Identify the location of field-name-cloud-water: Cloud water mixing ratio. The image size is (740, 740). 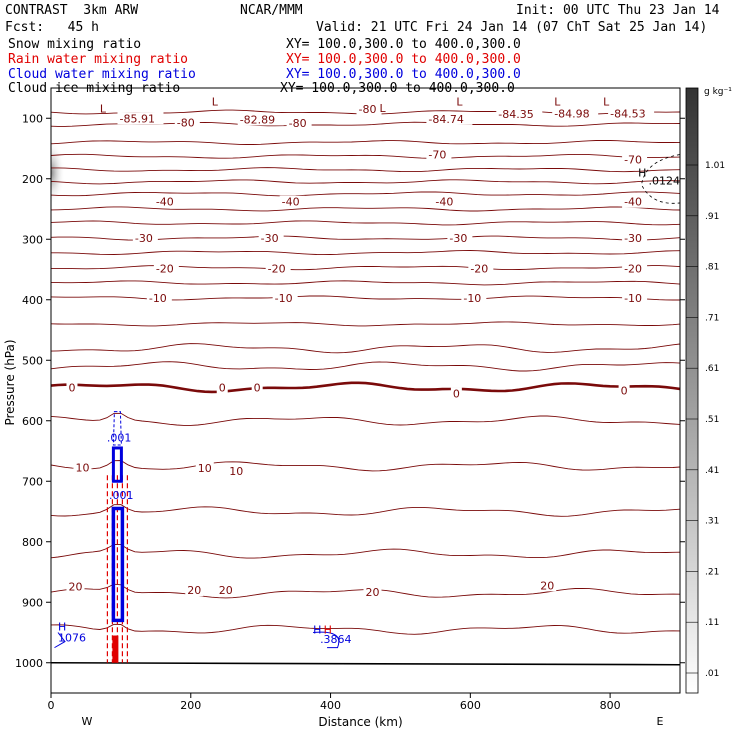
(102, 74).